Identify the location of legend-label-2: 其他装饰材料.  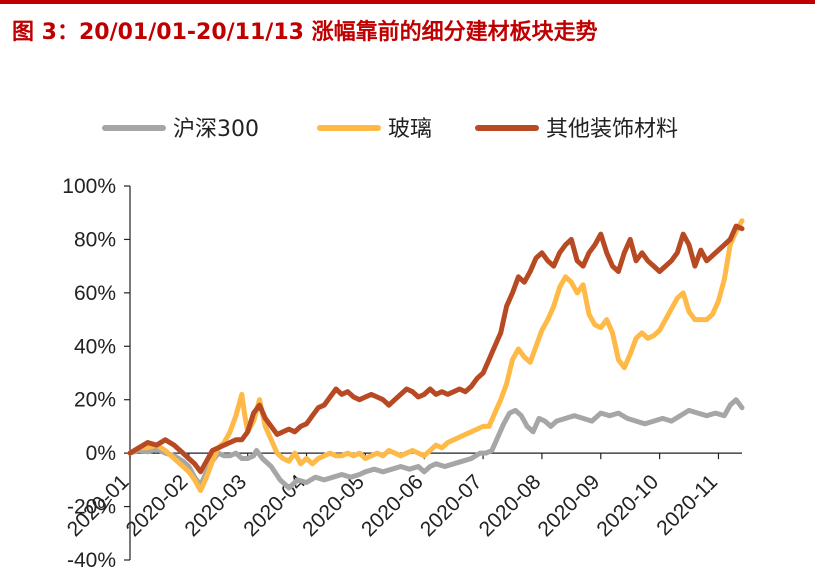
(612, 129).